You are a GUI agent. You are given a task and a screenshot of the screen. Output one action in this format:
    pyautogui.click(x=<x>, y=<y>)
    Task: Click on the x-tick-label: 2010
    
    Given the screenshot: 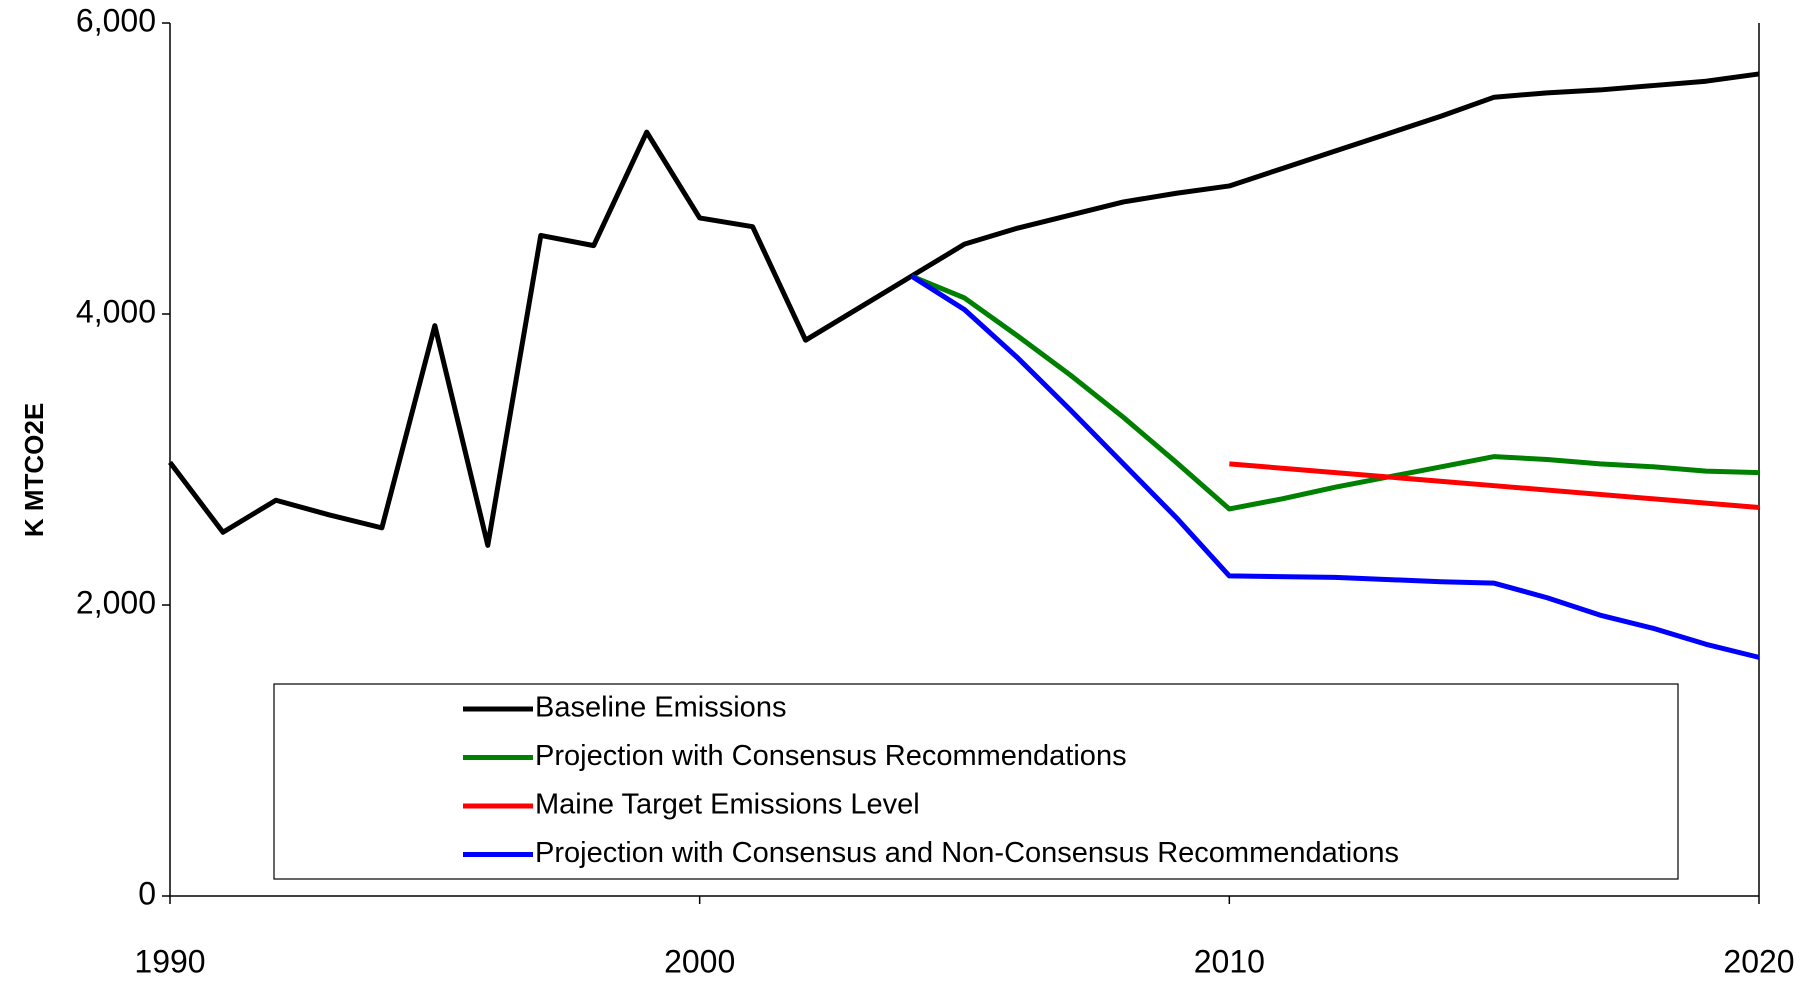 What is the action you would take?
    pyautogui.click(x=1229, y=961)
    